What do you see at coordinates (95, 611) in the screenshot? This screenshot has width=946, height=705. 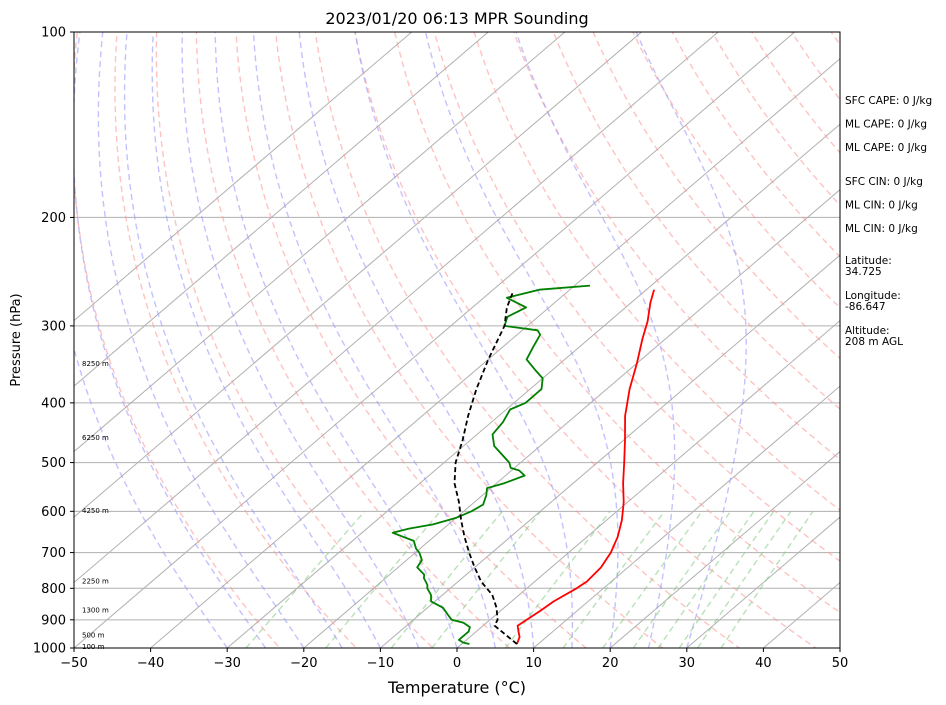 I see `height-label: 1300 m` at bounding box center [95, 611].